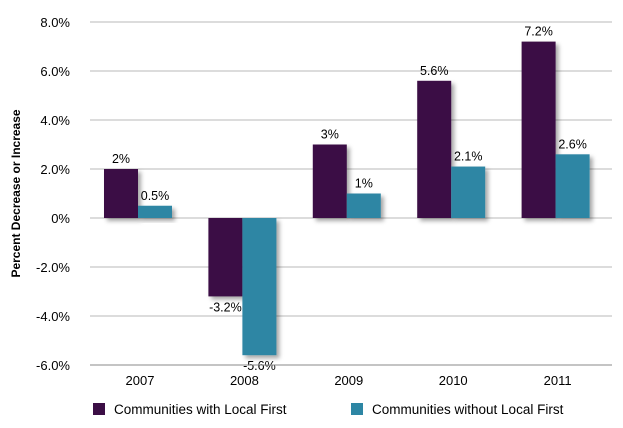 This screenshot has height=428, width=623. What do you see at coordinates (538, 129) in the screenshot?
I see `bar-with-local-first-2011` at bounding box center [538, 129].